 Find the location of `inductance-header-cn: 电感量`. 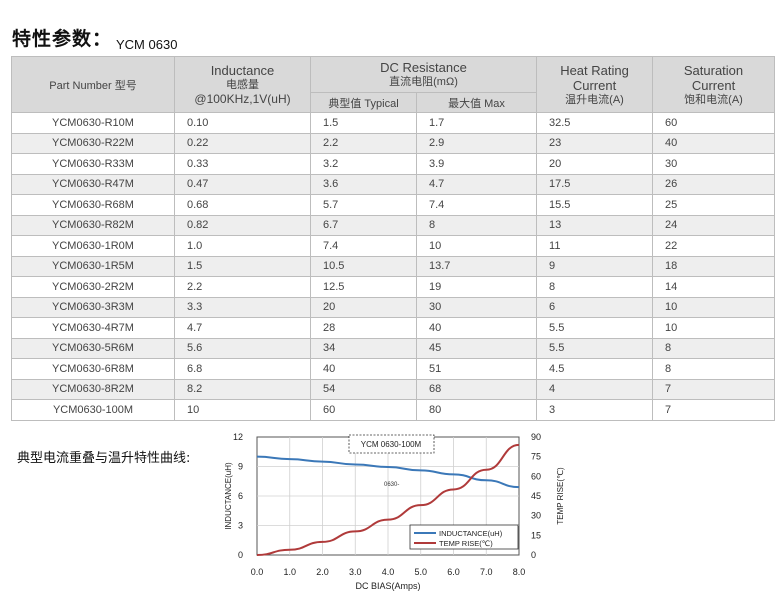

inductance-header-cn: 电感量 is located at coordinates (242, 84).